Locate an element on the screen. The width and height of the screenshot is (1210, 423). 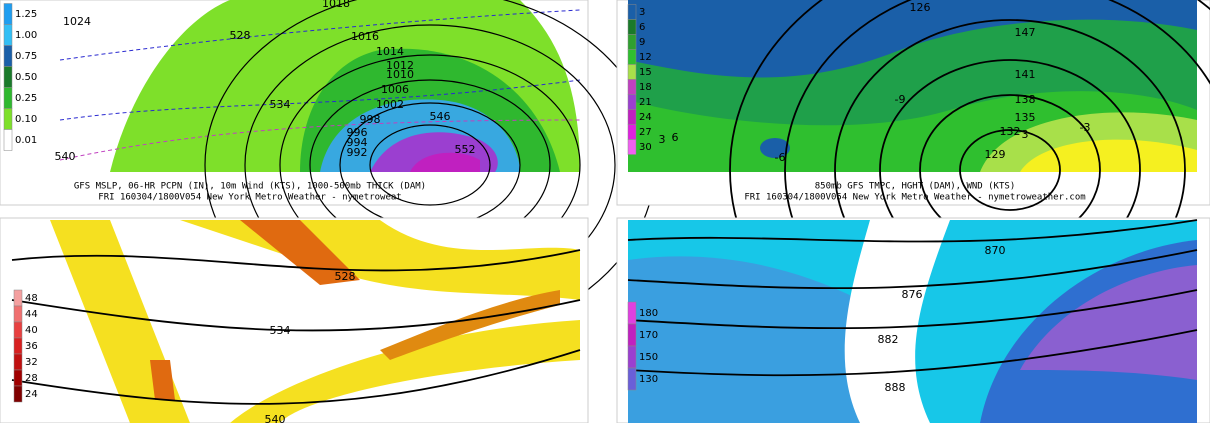
contour-label: 870 is located at coordinates (995, 250).